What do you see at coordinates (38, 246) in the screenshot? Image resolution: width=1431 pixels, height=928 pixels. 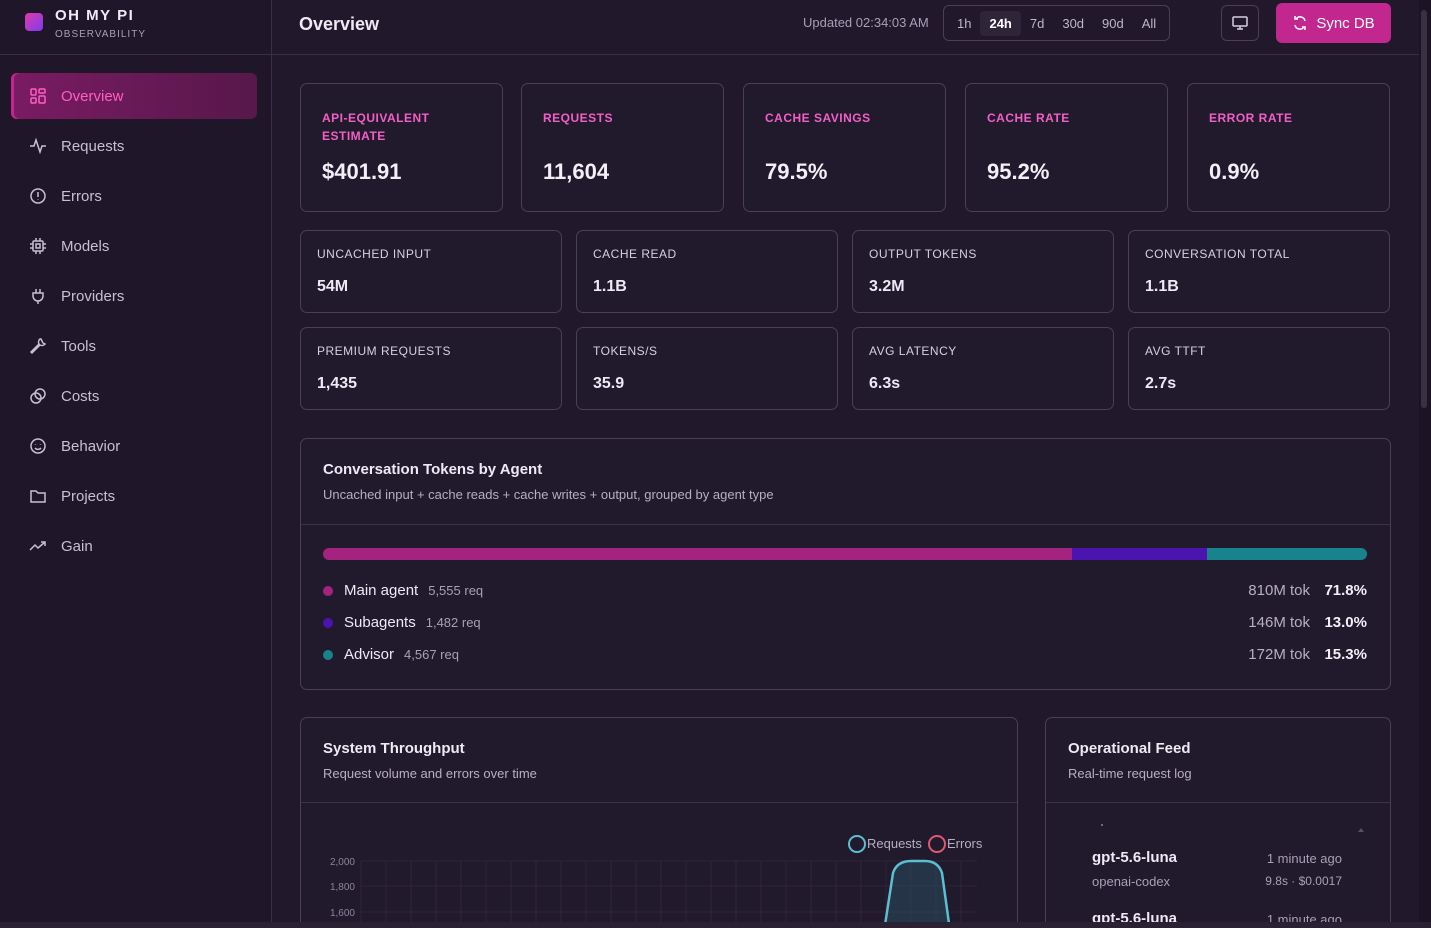 I see `cpu-icon` at bounding box center [38, 246].